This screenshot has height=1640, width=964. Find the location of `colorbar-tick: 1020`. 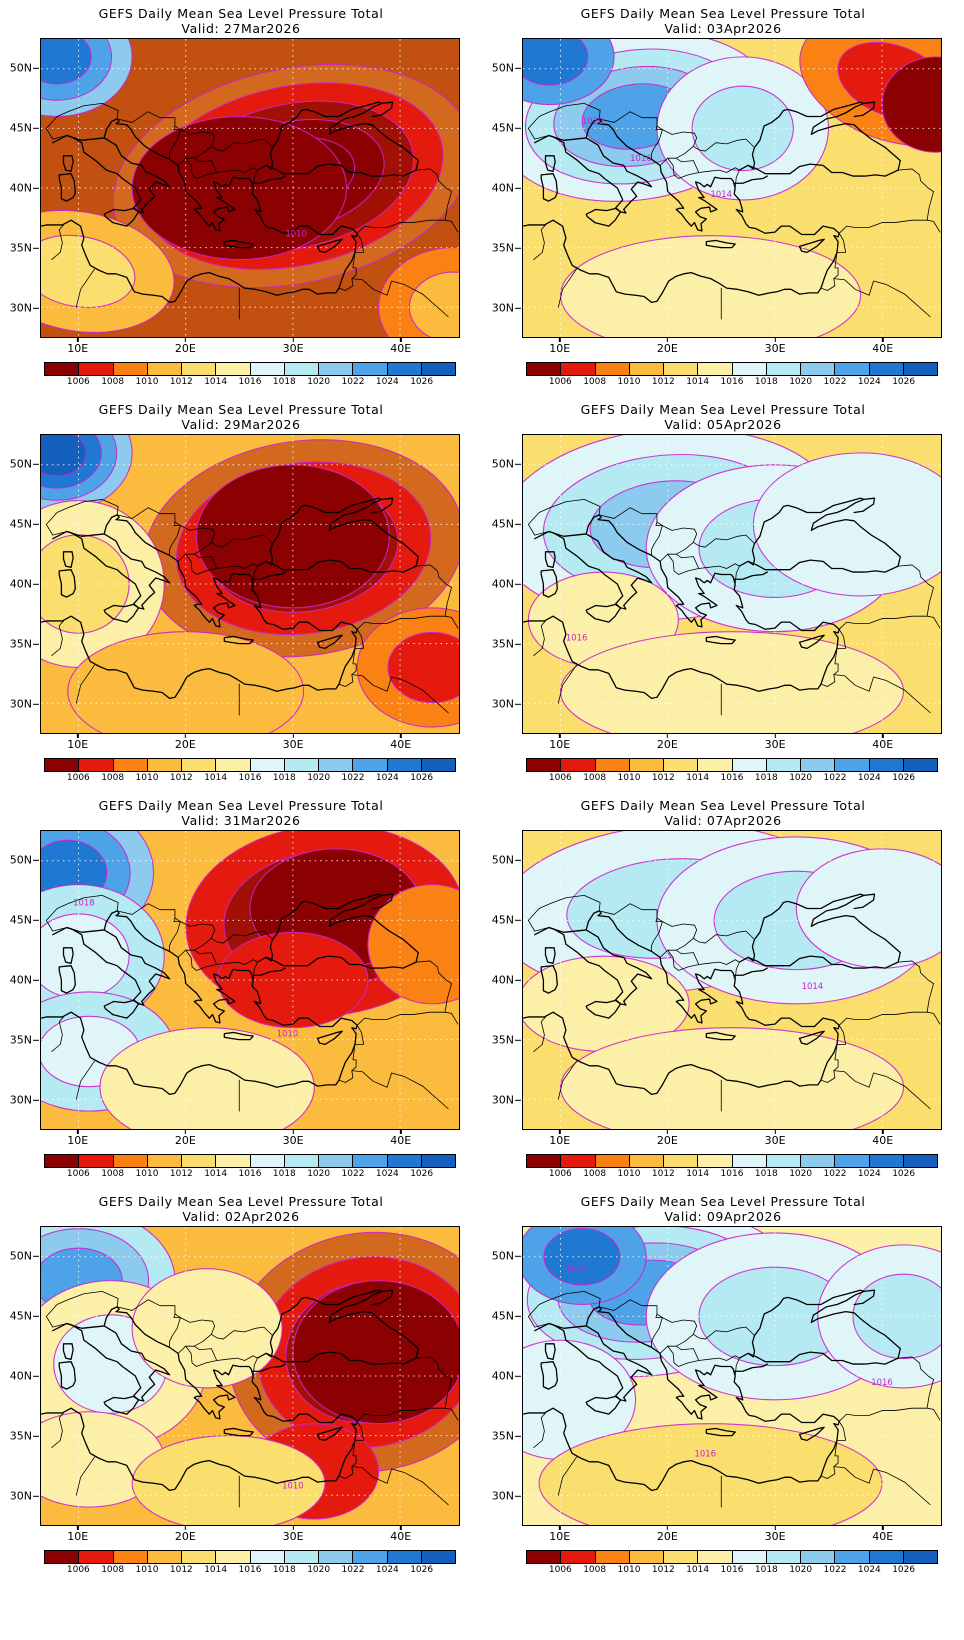

colorbar-tick: 1020 is located at coordinates (801, 1174).